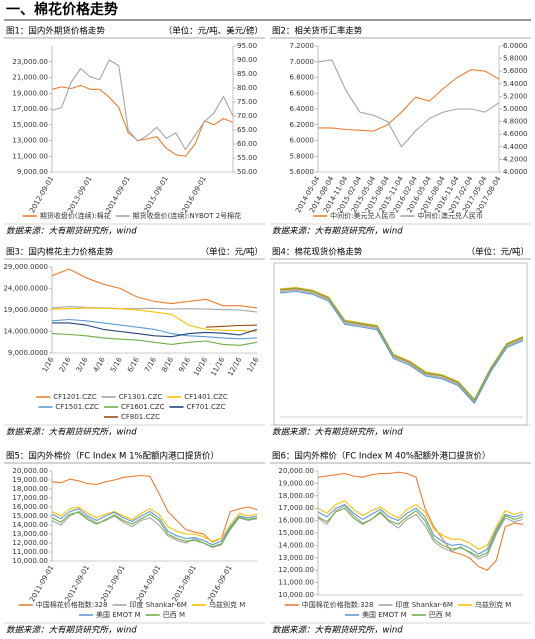  What do you see at coordinates (247, 130) in the screenshot?
I see `y2-tick-label: 65.00` at bounding box center [247, 130].